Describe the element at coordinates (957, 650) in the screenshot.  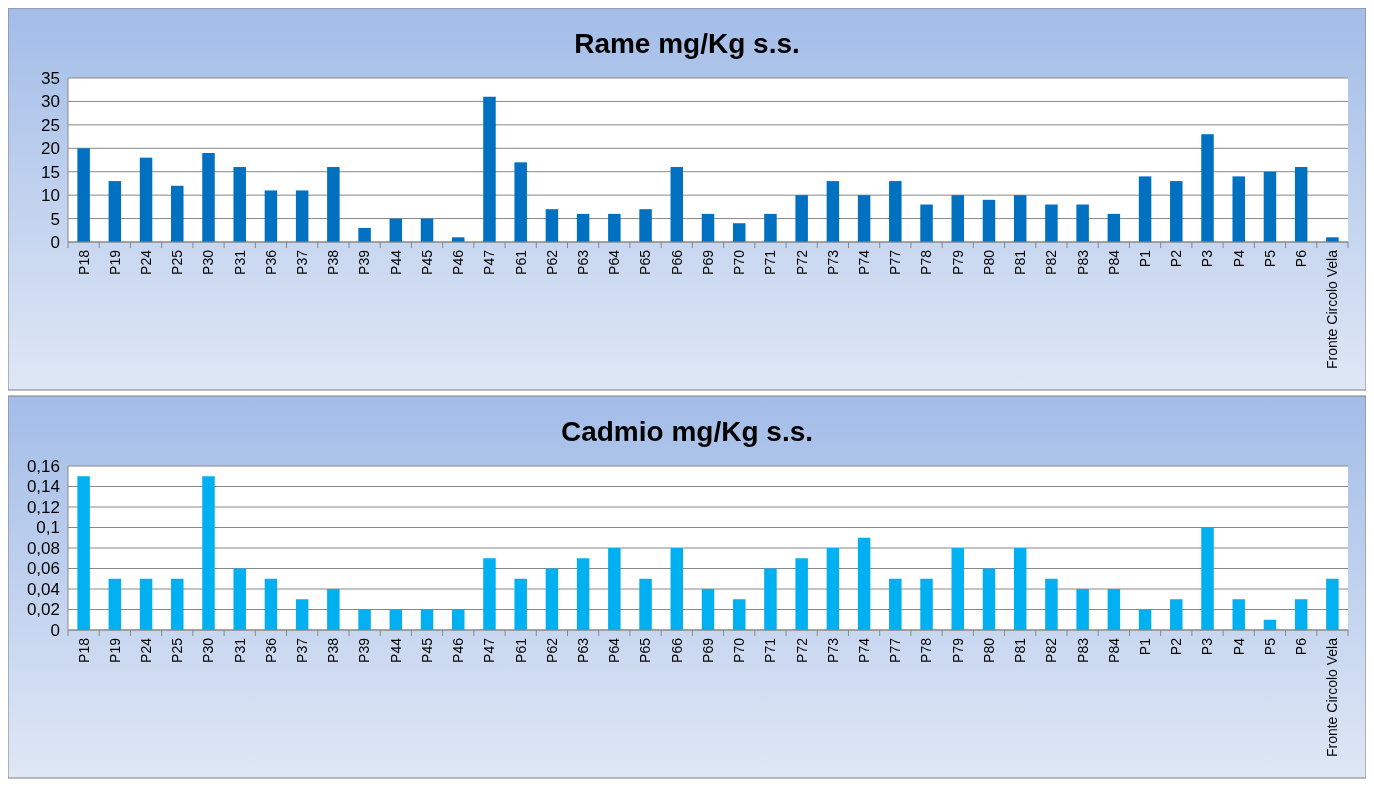
I see `x-tick-label: P79` at that location.